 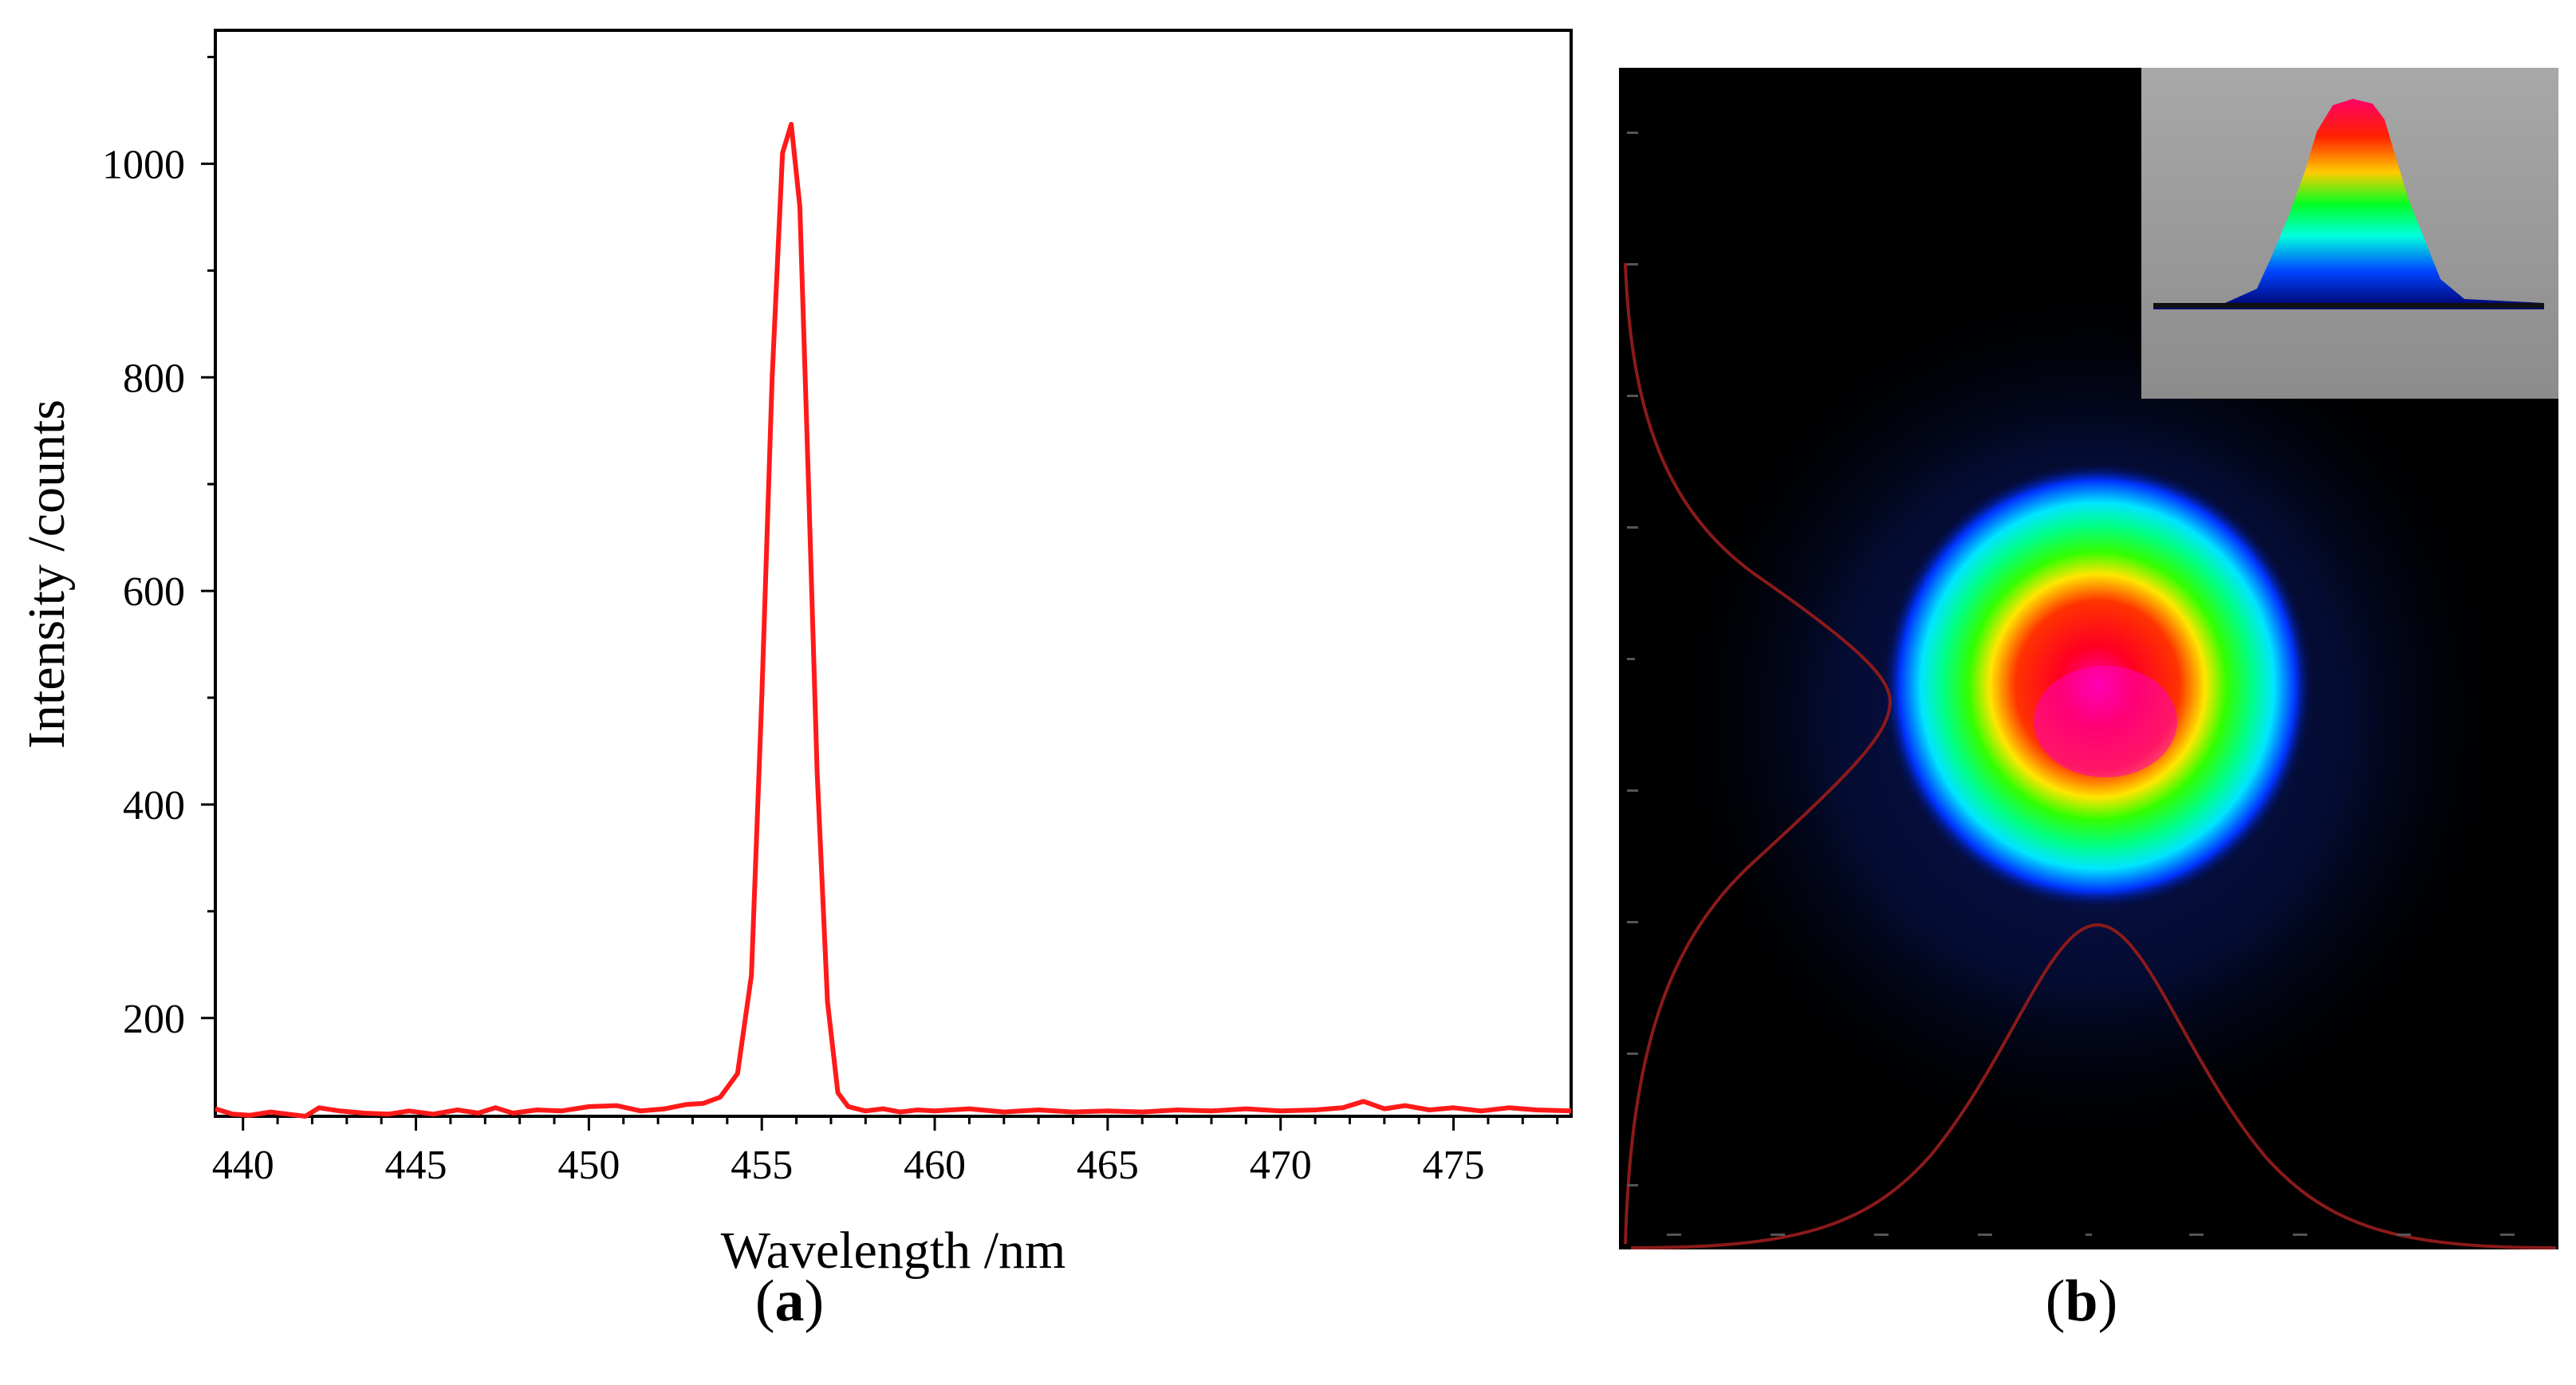 I want to click on y-tick-label: 1000, so click(x=143, y=164).